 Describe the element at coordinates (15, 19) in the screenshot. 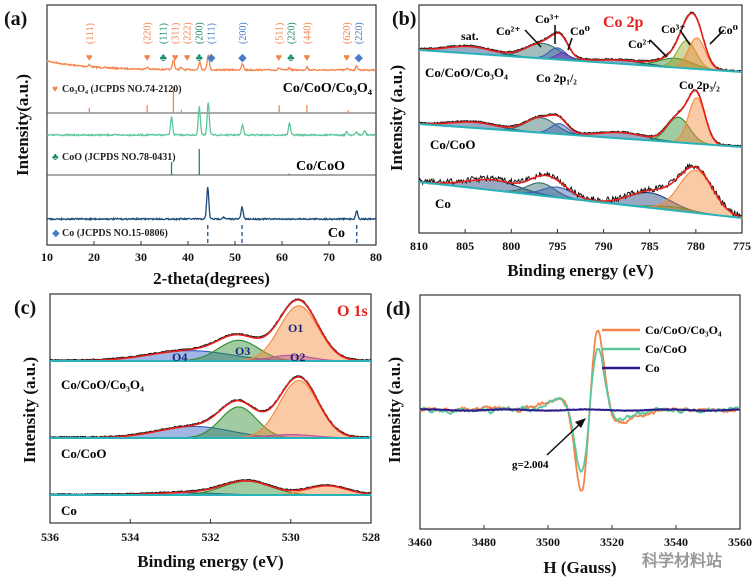

I see `panel-label: (a)` at that location.